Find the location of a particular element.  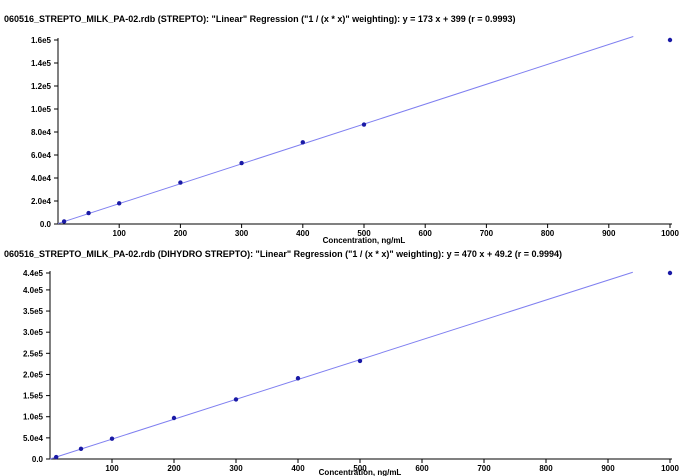

y-tick-label: 5.0e4 is located at coordinates (33, 438).